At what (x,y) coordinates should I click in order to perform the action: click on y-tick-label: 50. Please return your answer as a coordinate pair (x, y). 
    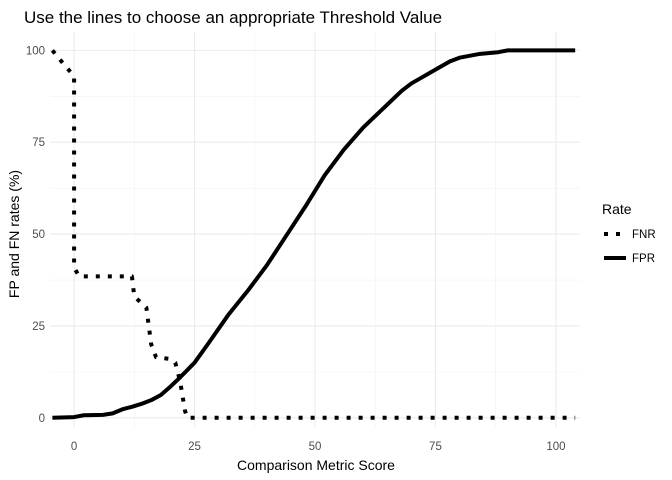
    Looking at the image, I should click on (38, 235).